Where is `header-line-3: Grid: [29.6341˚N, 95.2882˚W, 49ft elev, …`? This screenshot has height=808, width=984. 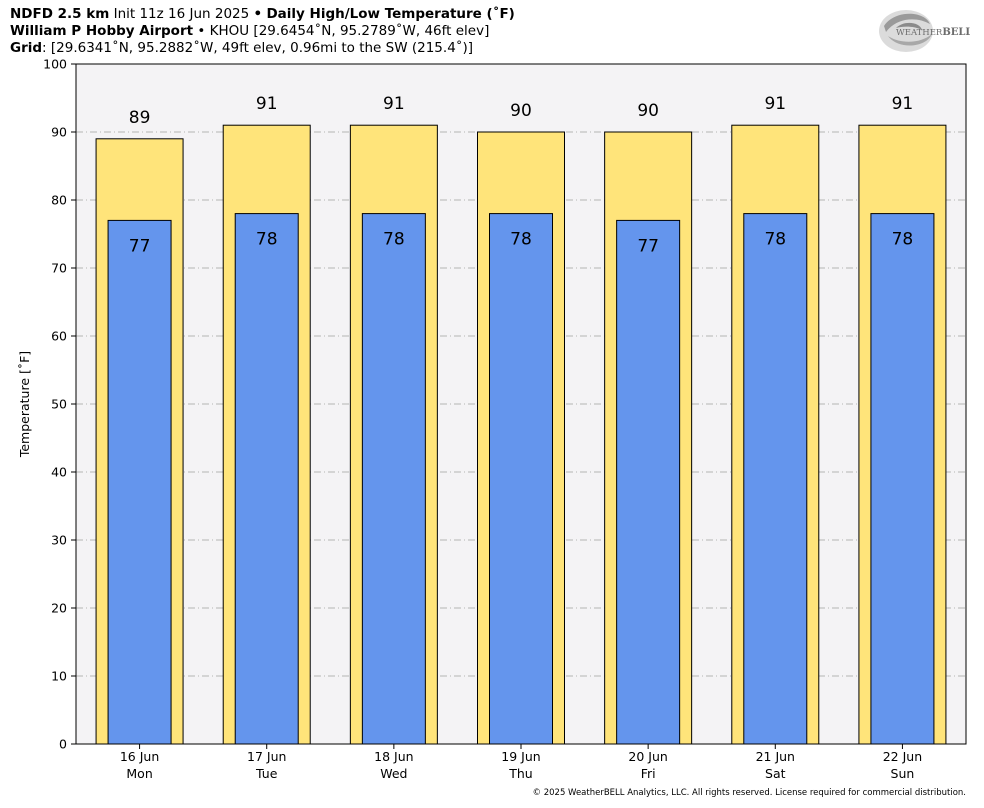
header-line-3: Grid: [29.6341˚N, 95.2882˚W, 49ft elev, … is located at coordinates (241, 48).